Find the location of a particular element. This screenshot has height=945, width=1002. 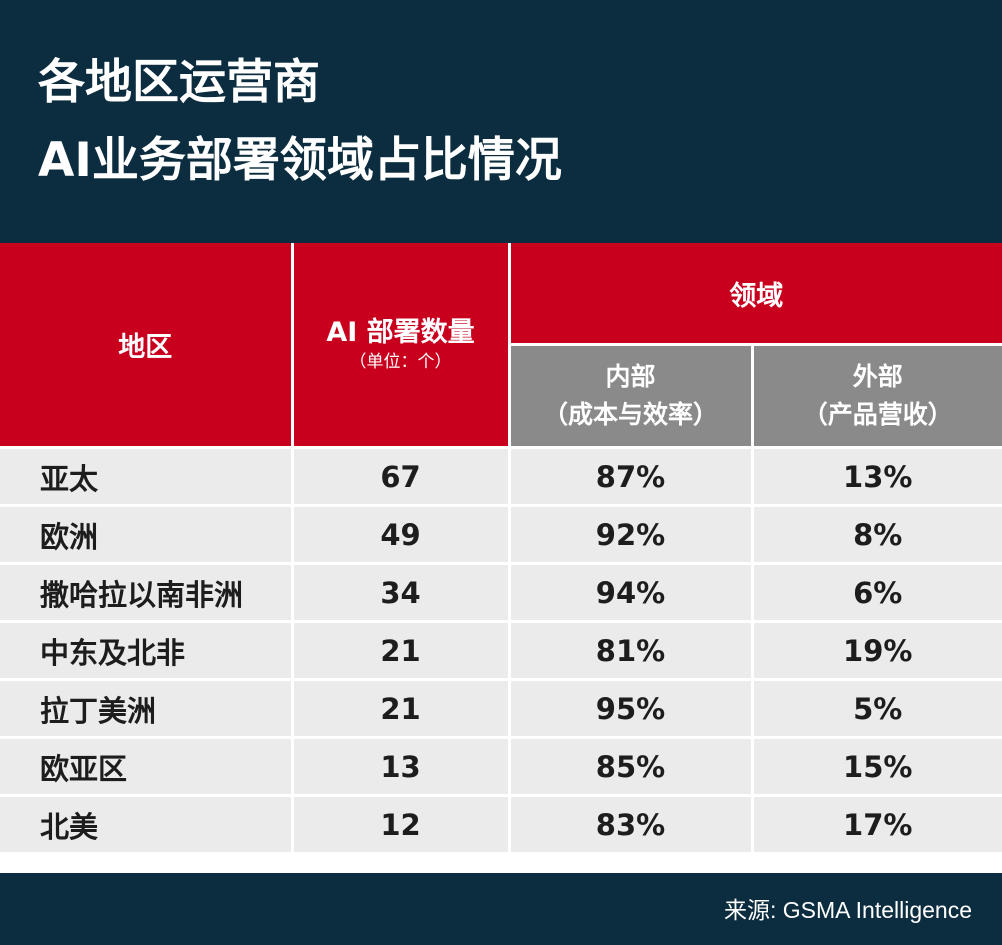

table-row: 欧洲 49 92% 8% is located at coordinates (501, 535).